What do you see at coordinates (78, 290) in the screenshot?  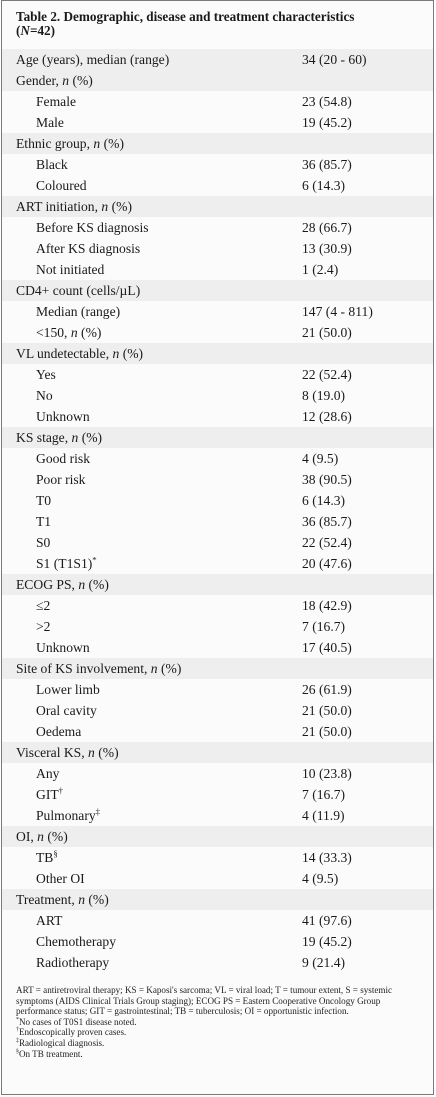 I see `row-label: CD4+ count (cells/µL)` at bounding box center [78, 290].